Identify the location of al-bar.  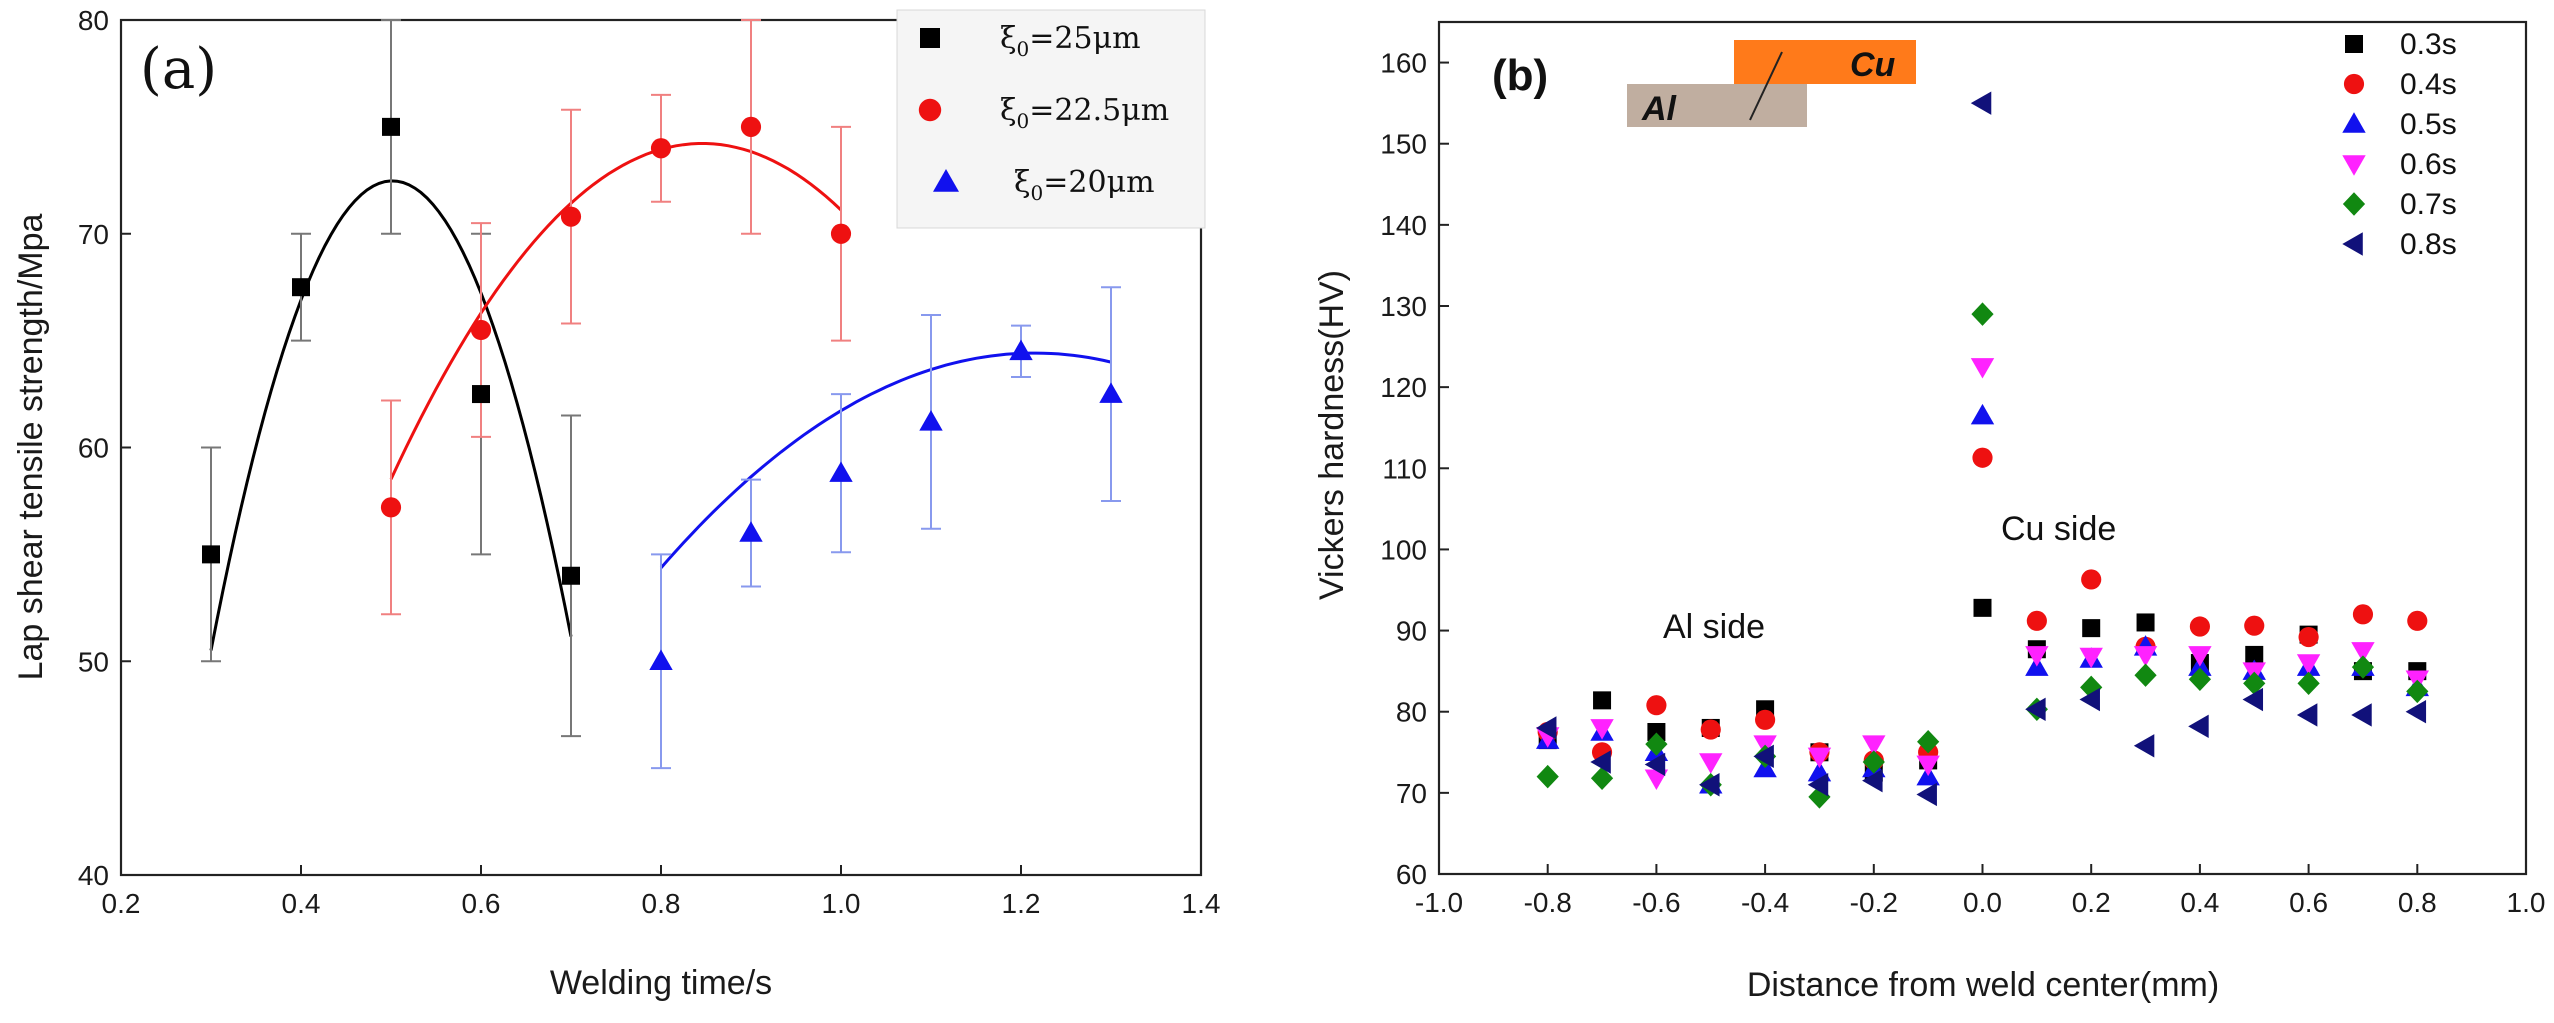
(1717, 105).